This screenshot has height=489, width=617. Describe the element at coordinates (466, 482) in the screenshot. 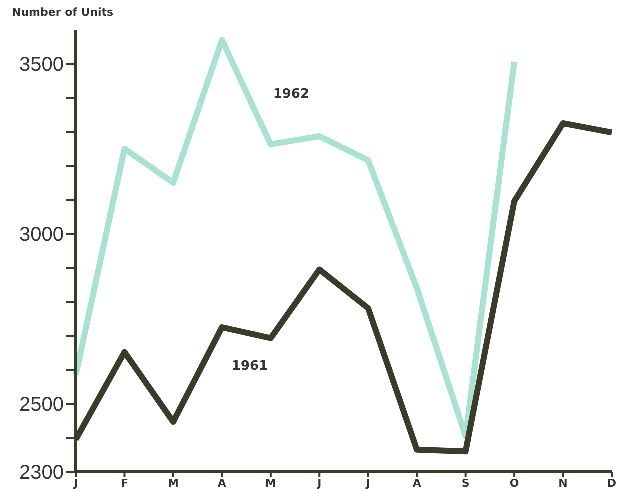

I see `x-tick-label: S` at that location.